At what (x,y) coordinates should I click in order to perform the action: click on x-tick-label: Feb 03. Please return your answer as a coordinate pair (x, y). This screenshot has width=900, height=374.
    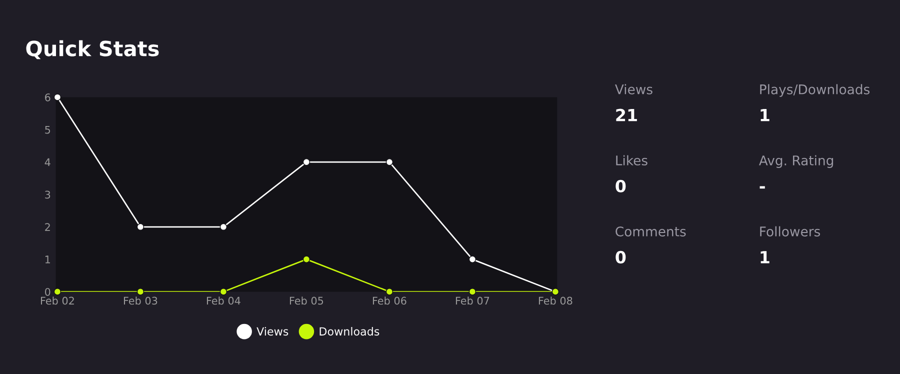
    Looking at the image, I should click on (141, 300).